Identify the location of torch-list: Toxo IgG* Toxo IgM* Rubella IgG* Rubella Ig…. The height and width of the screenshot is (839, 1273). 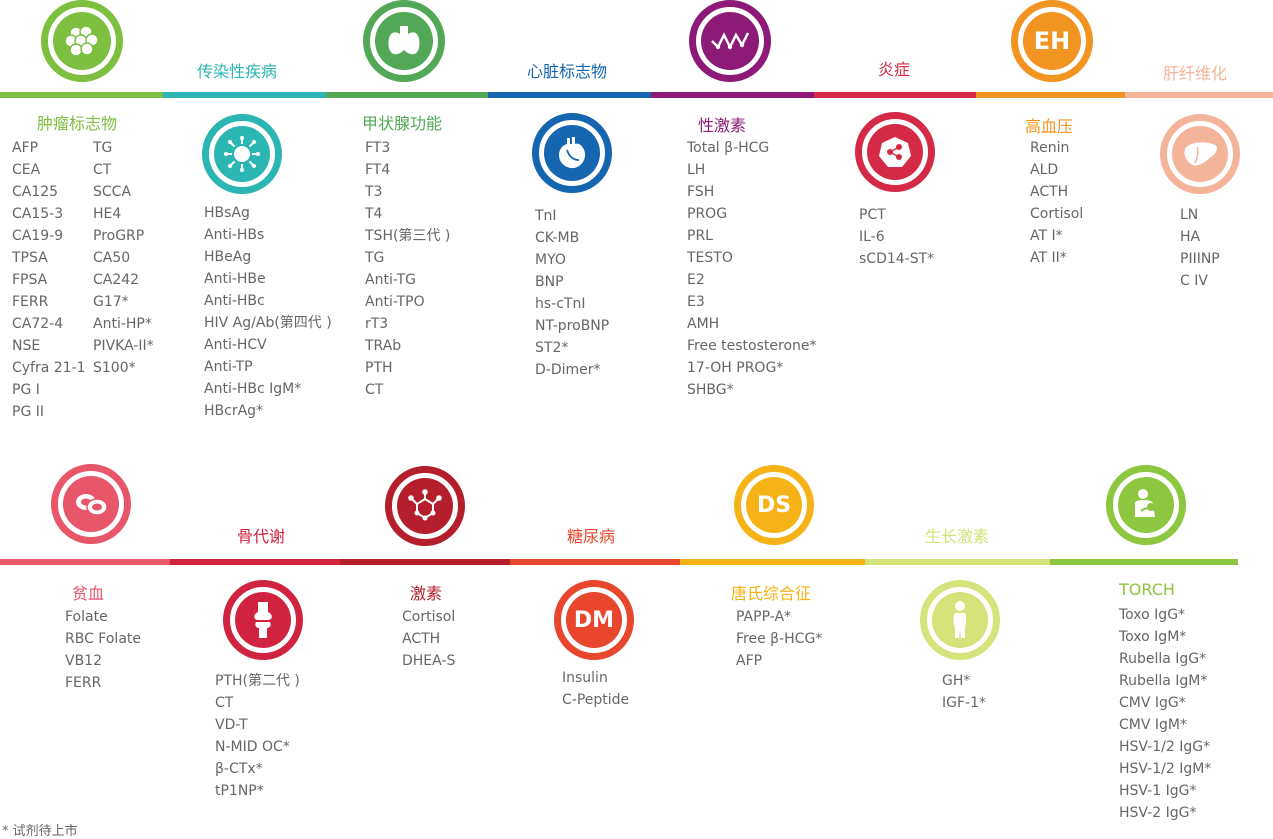
(1165, 714).